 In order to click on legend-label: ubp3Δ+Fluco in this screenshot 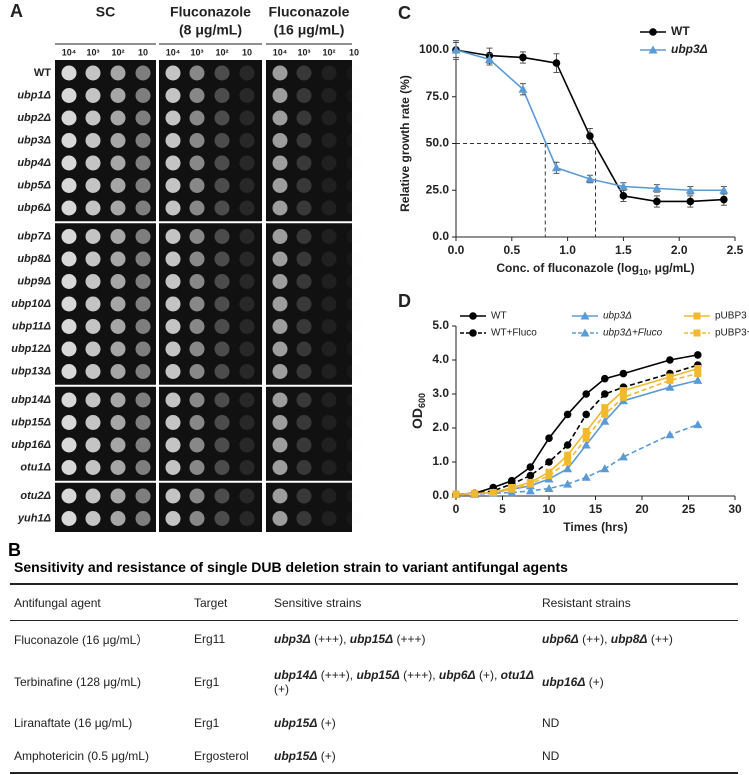, I will do `click(633, 333)`.